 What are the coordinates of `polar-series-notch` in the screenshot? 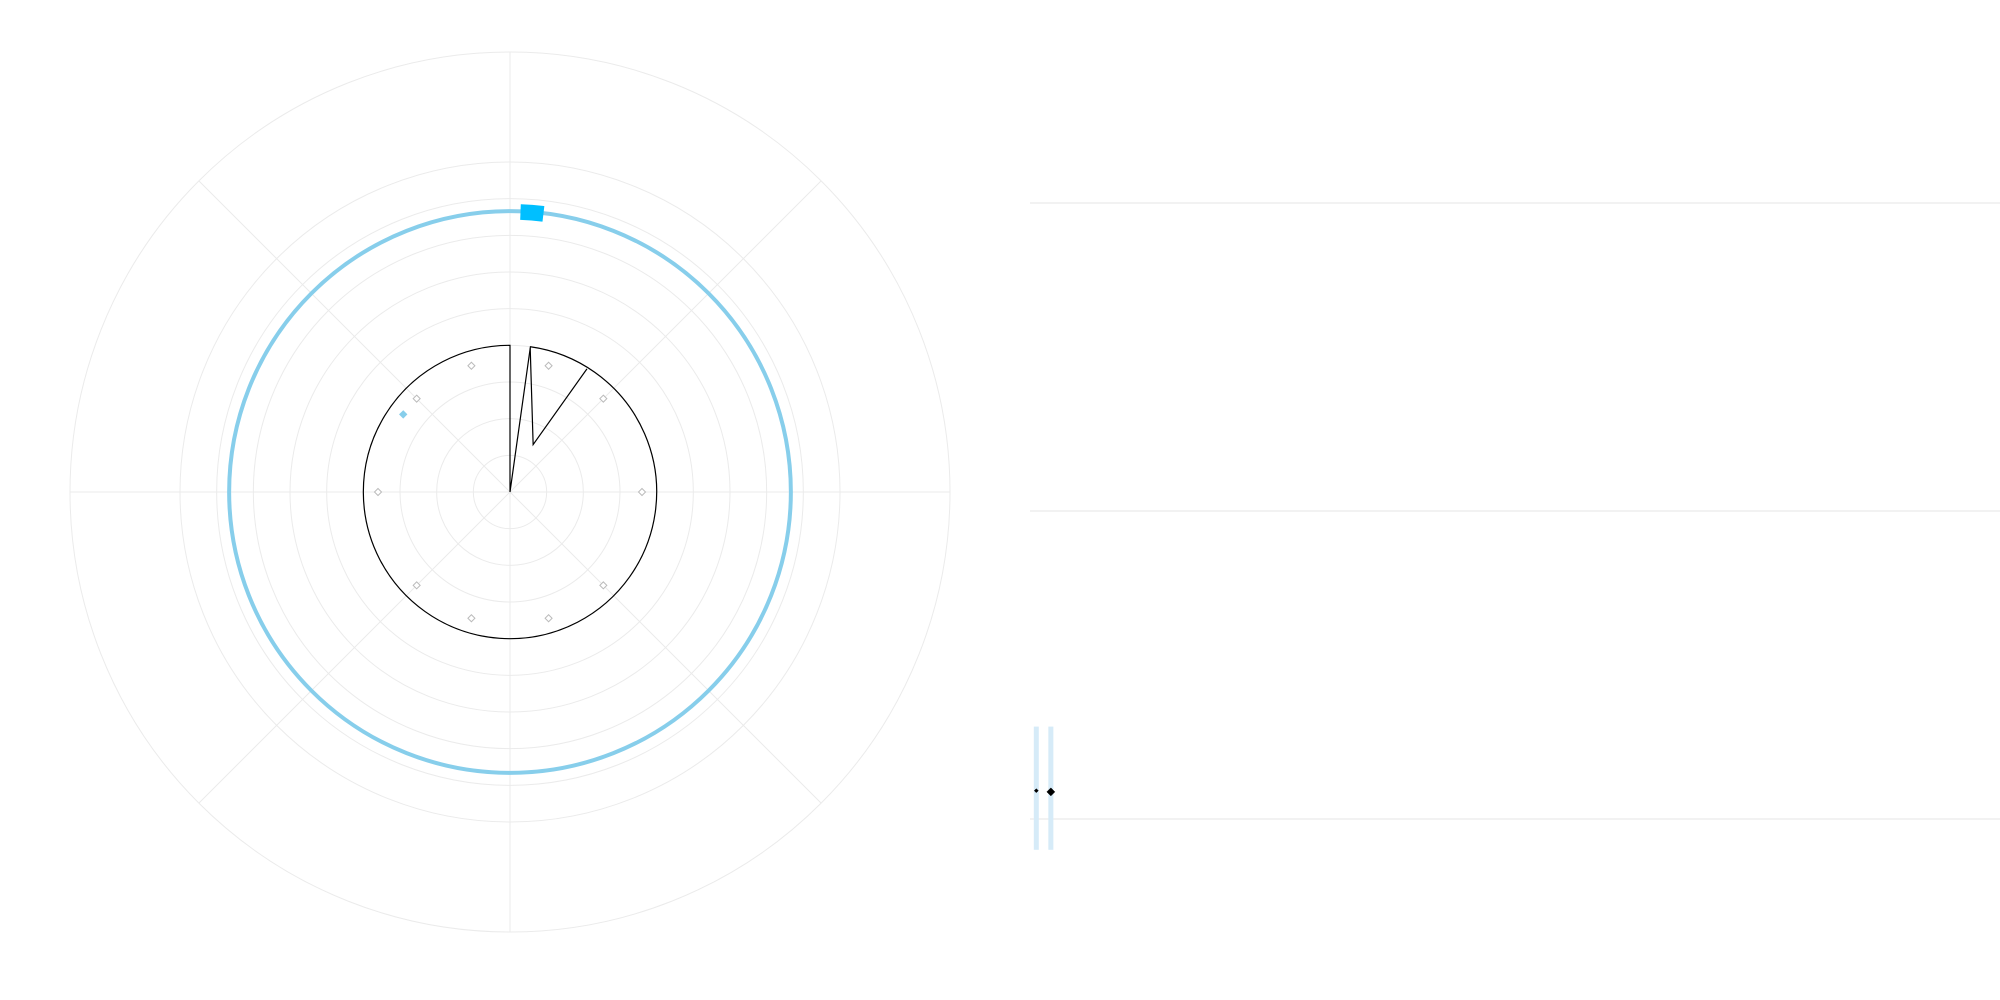 It's located at (558, 397).